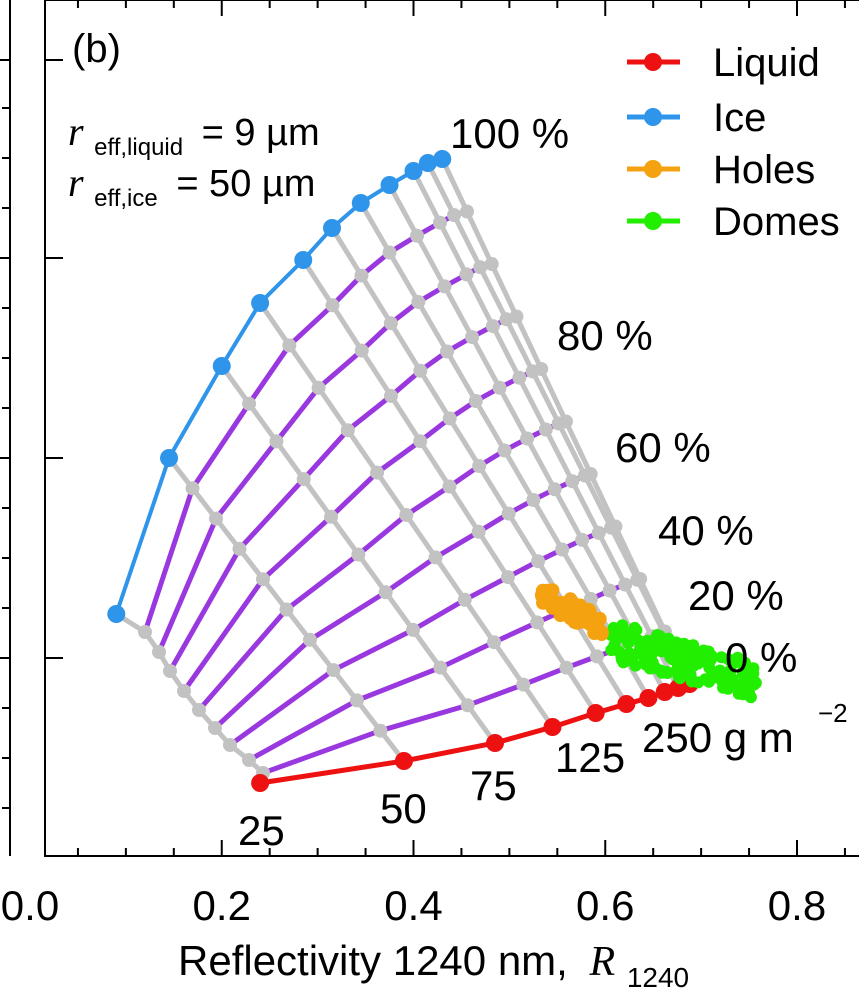 Image resolution: width=859 pixels, height=991 pixels. What do you see at coordinates (602, 962) in the screenshot?
I see `x-axis-symbol: R` at bounding box center [602, 962].